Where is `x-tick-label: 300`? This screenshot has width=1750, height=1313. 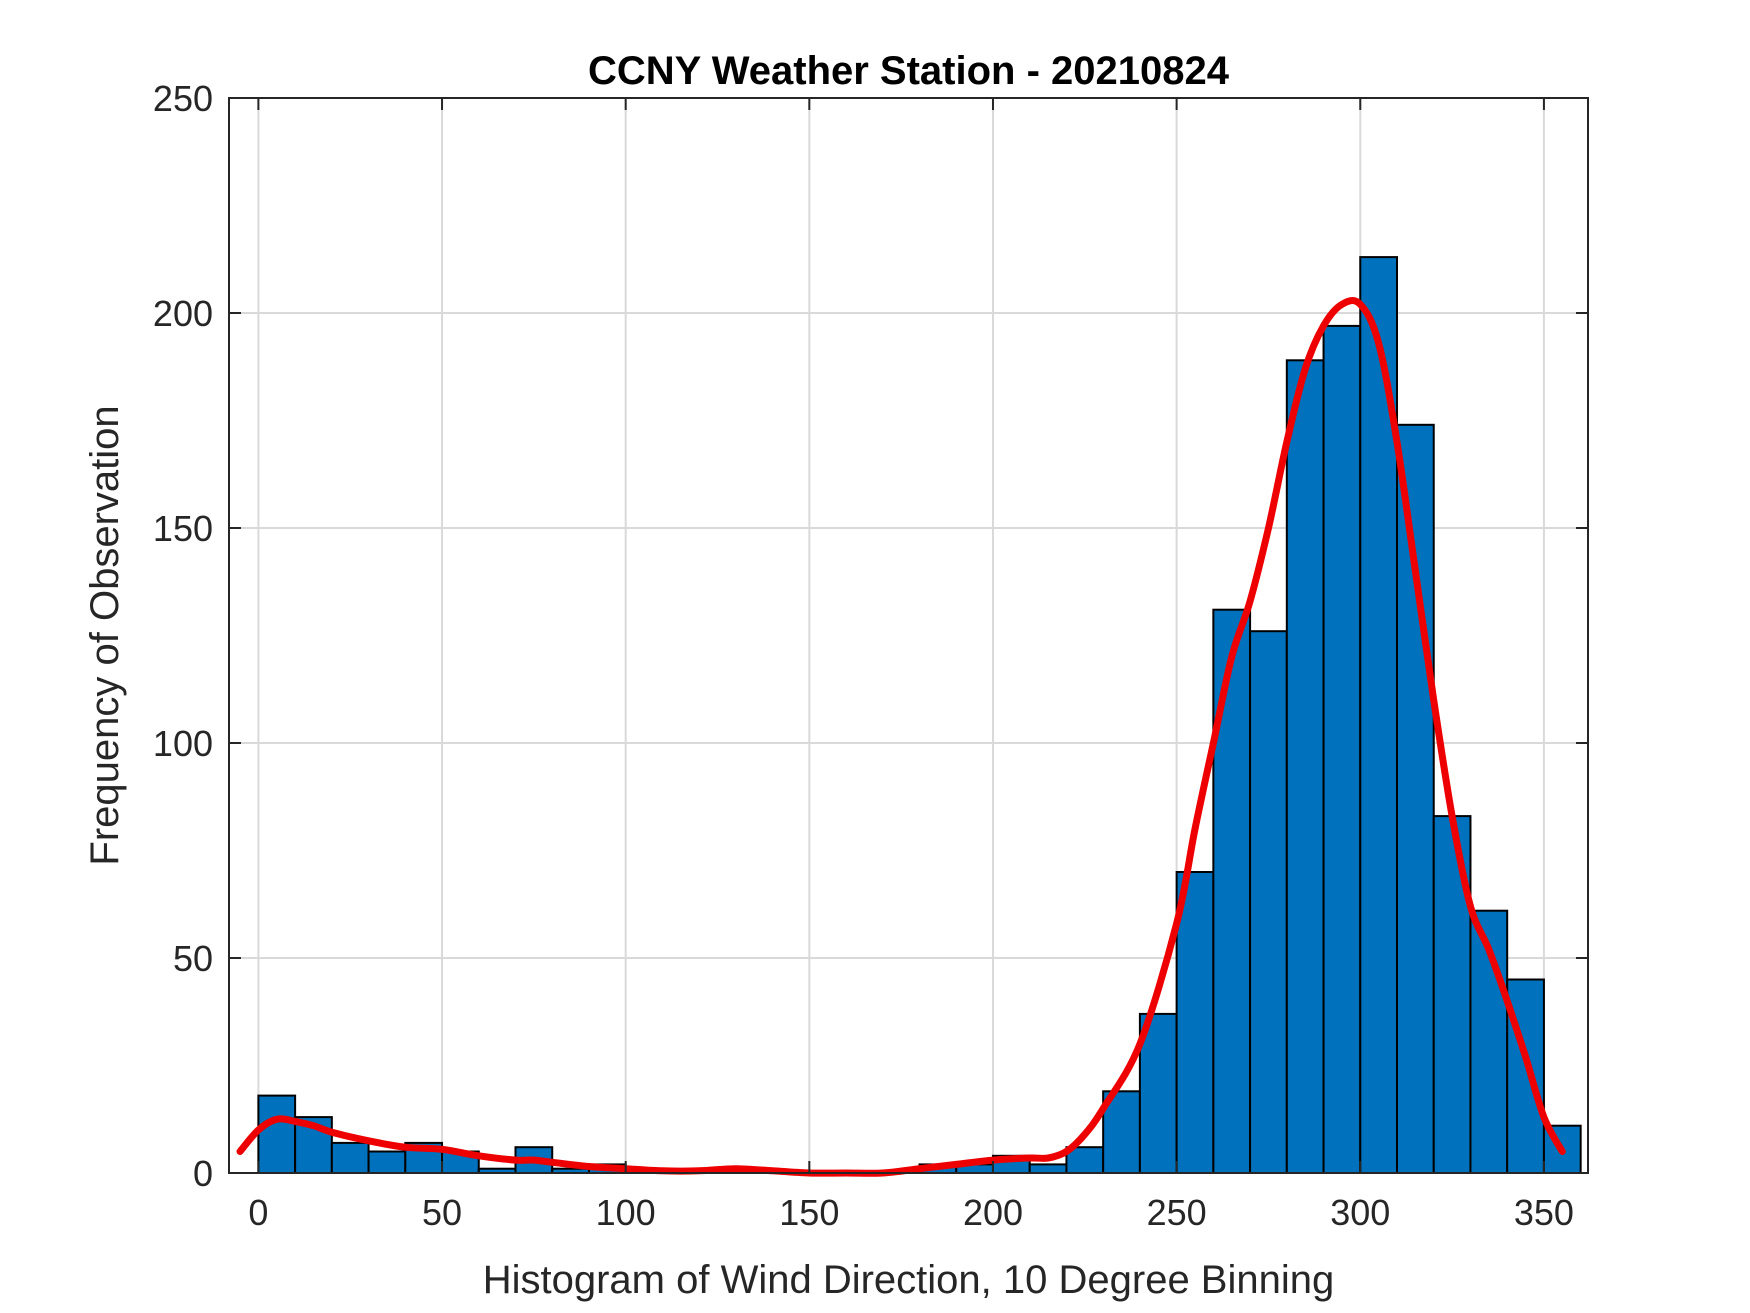 x-tick-label: 300 is located at coordinates (1360, 1212).